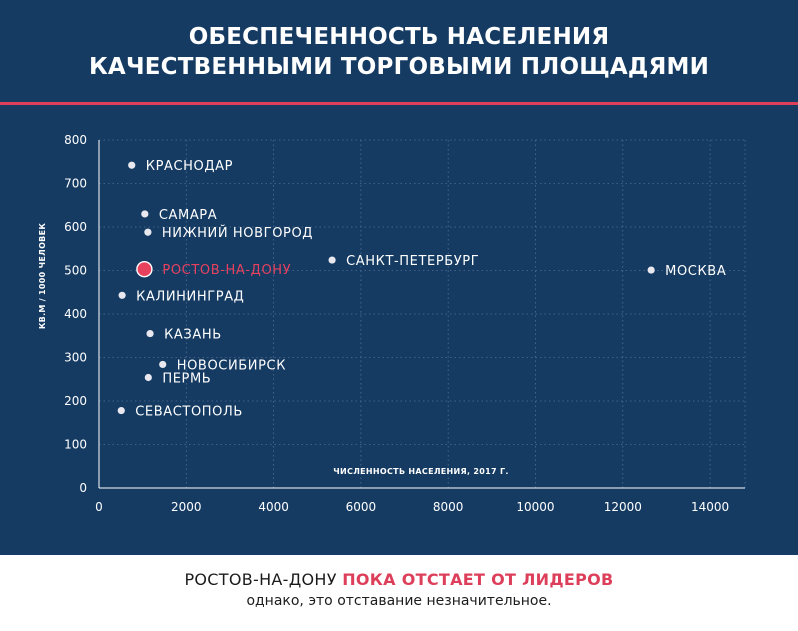  I want to click on x-tick-label: 12000, so click(623, 507).